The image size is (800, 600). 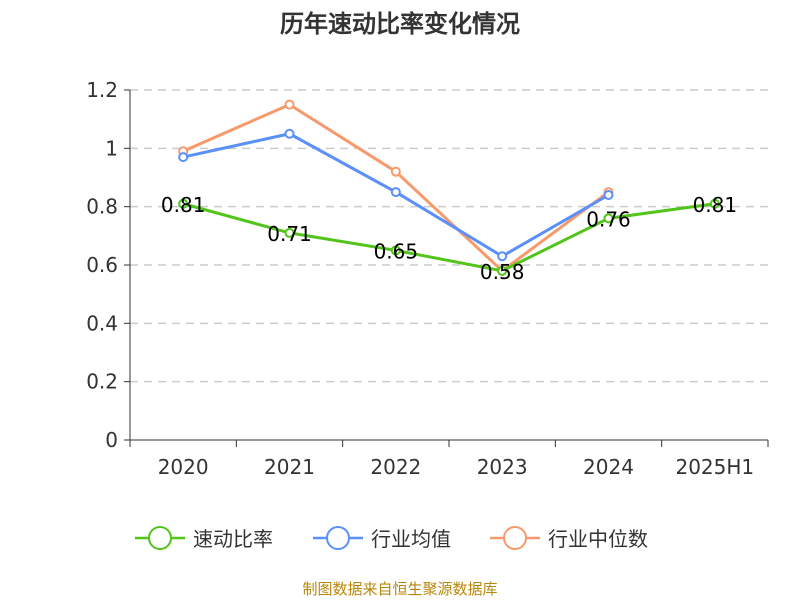 I want to click on legend-item-0: 速动比率, so click(x=204, y=538).